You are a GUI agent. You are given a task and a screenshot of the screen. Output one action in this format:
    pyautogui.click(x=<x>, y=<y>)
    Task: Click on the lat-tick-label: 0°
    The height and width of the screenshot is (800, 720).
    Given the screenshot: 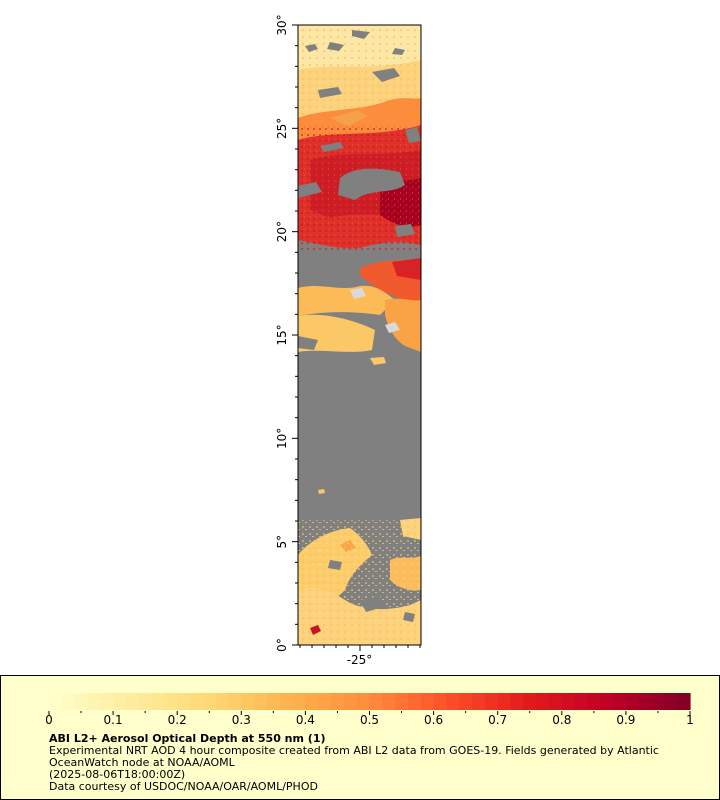 What is the action you would take?
    pyautogui.click(x=282, y=645)
    